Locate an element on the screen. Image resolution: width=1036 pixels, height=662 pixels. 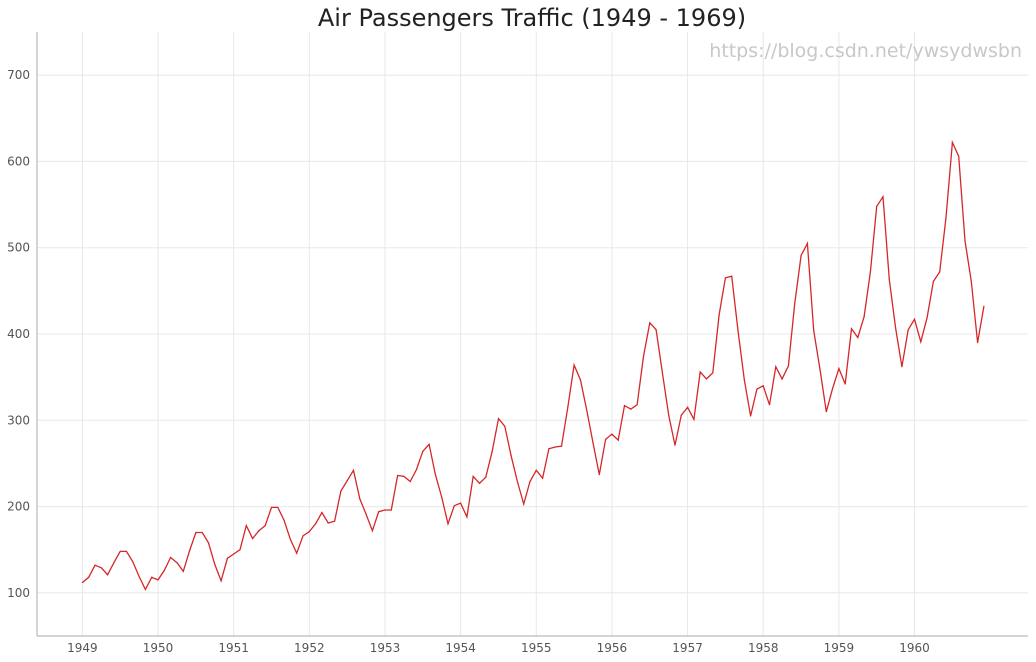
x-tick-label: 1950 is located at coordinates (158, 648).